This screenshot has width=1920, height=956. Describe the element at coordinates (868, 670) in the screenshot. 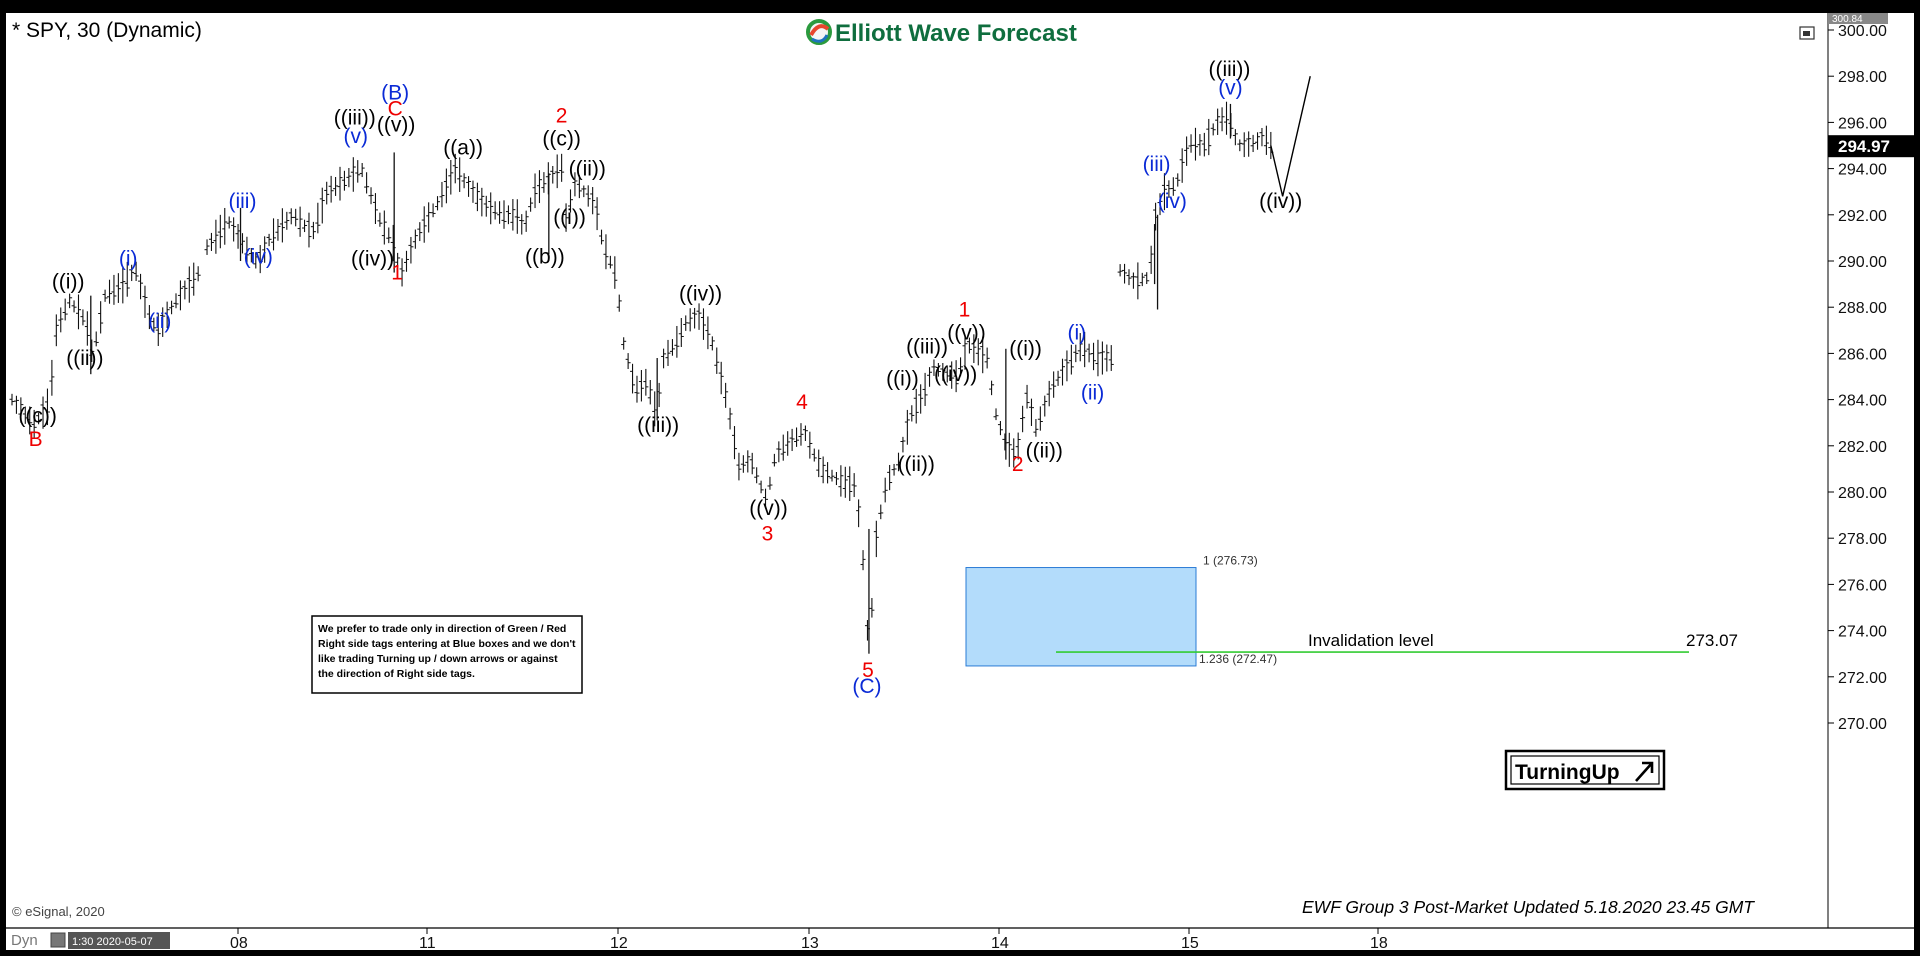

I see `wave-label: 5` at that location.